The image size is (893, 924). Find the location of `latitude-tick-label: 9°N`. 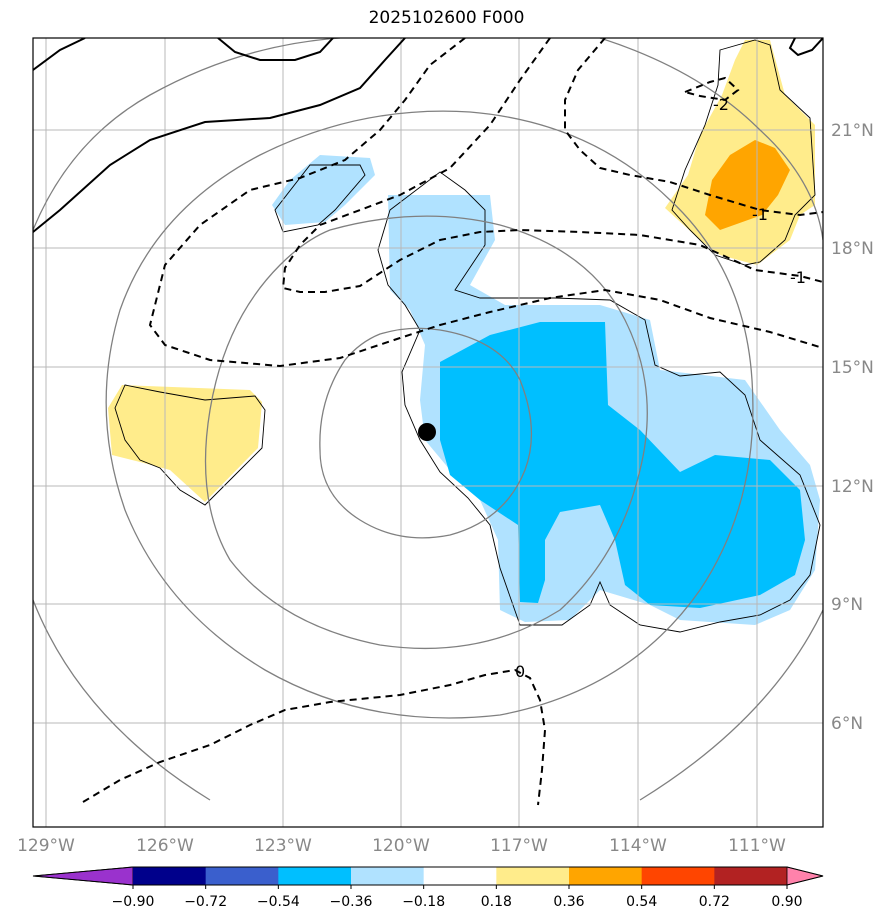

latitude-tick-label: 9°N is located at coordinates (847, 605).